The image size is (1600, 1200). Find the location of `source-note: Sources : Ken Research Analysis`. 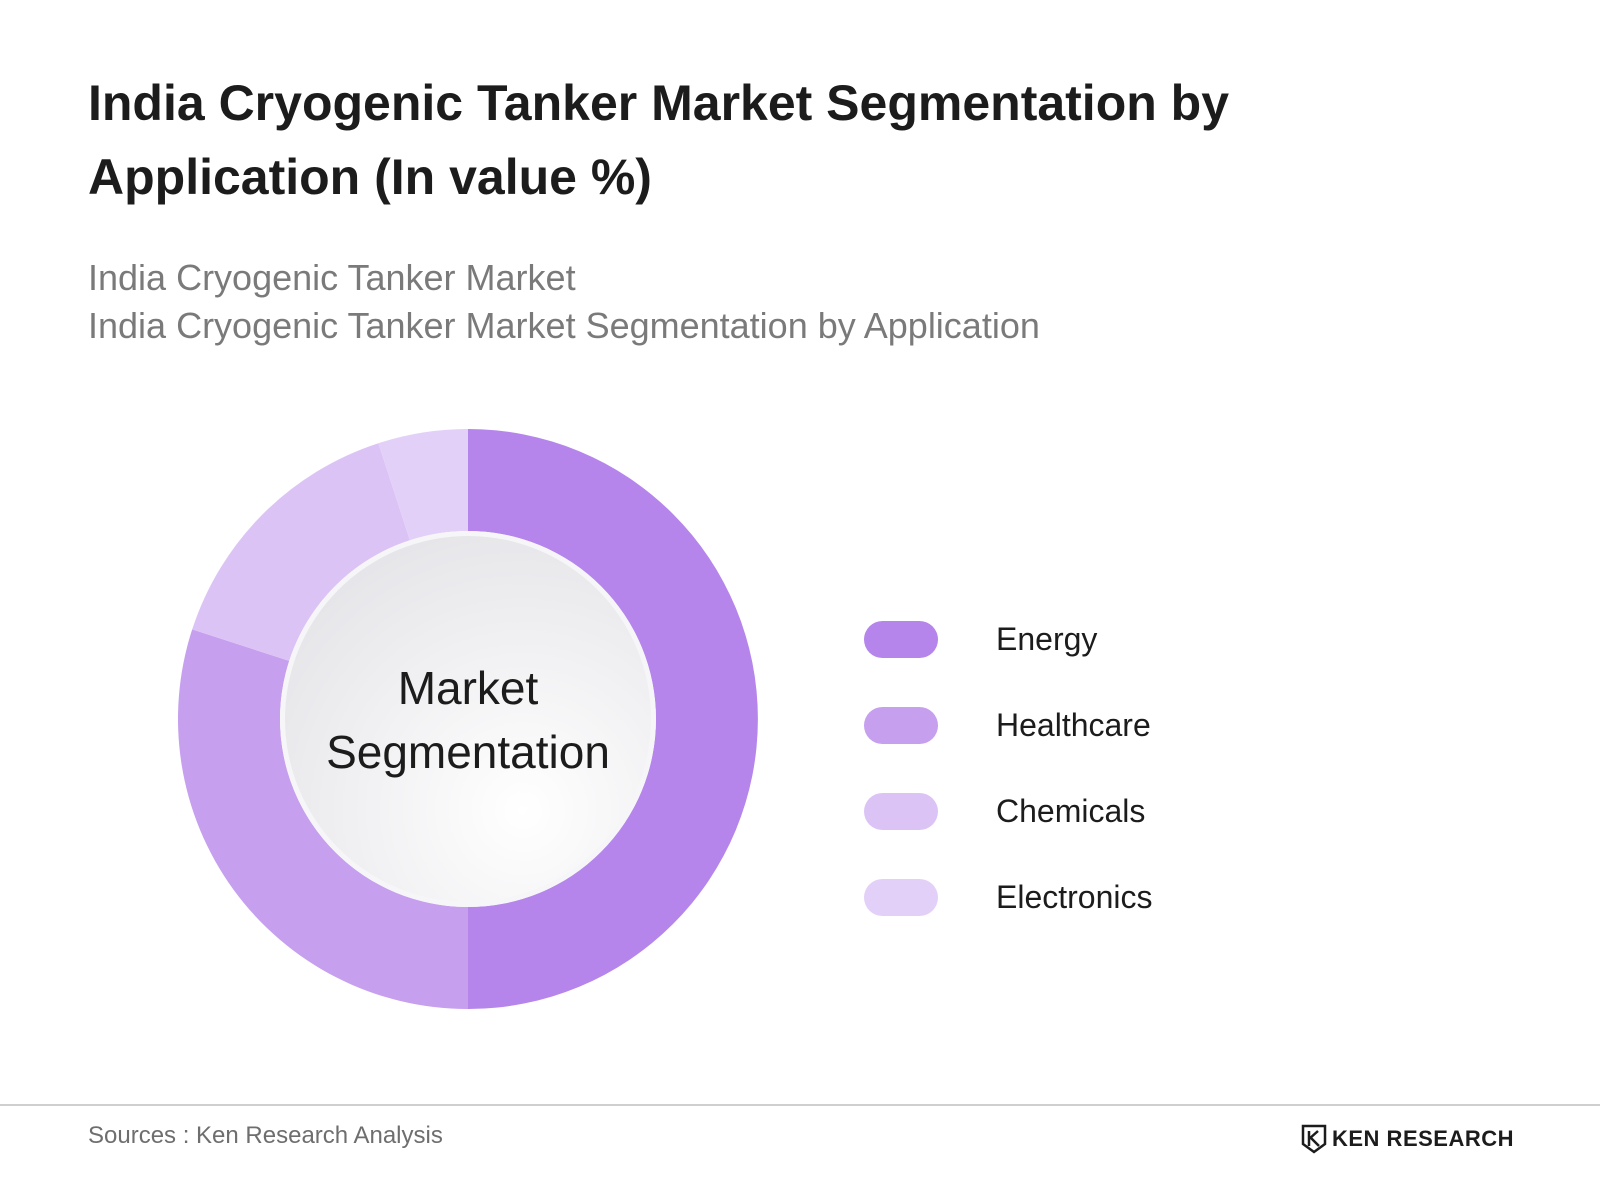

source-note: Sources : Ken Research Analysis is located at coordinates (265, 1135).